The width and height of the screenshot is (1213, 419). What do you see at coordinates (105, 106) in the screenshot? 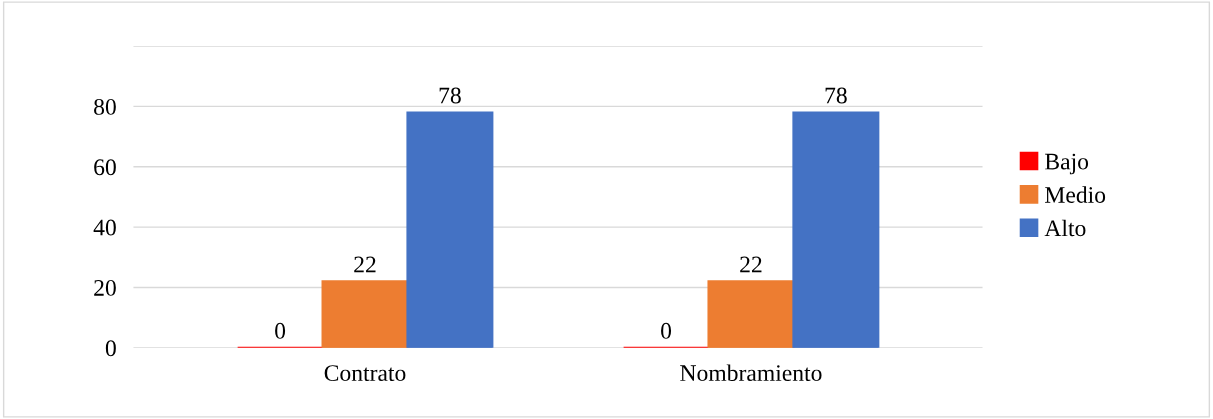
I see `y-tick-label: 80` at bounding box center [105, 106].